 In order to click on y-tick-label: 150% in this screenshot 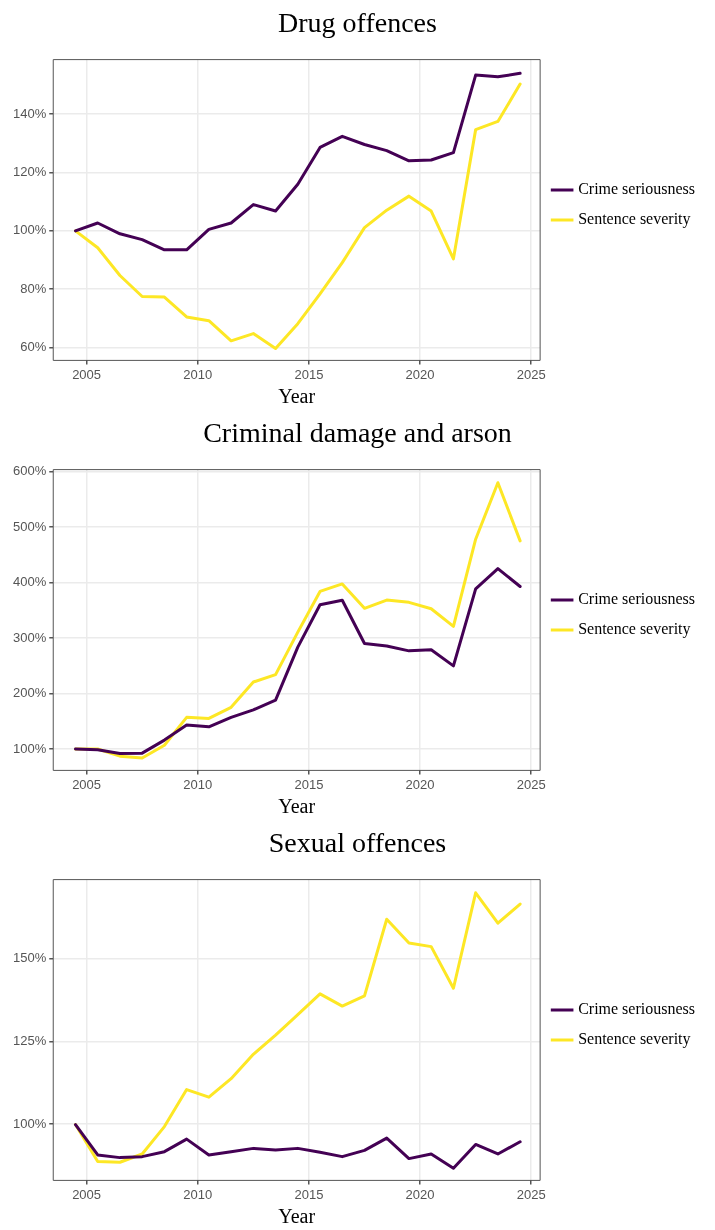, I will do `click(30, 958)`.